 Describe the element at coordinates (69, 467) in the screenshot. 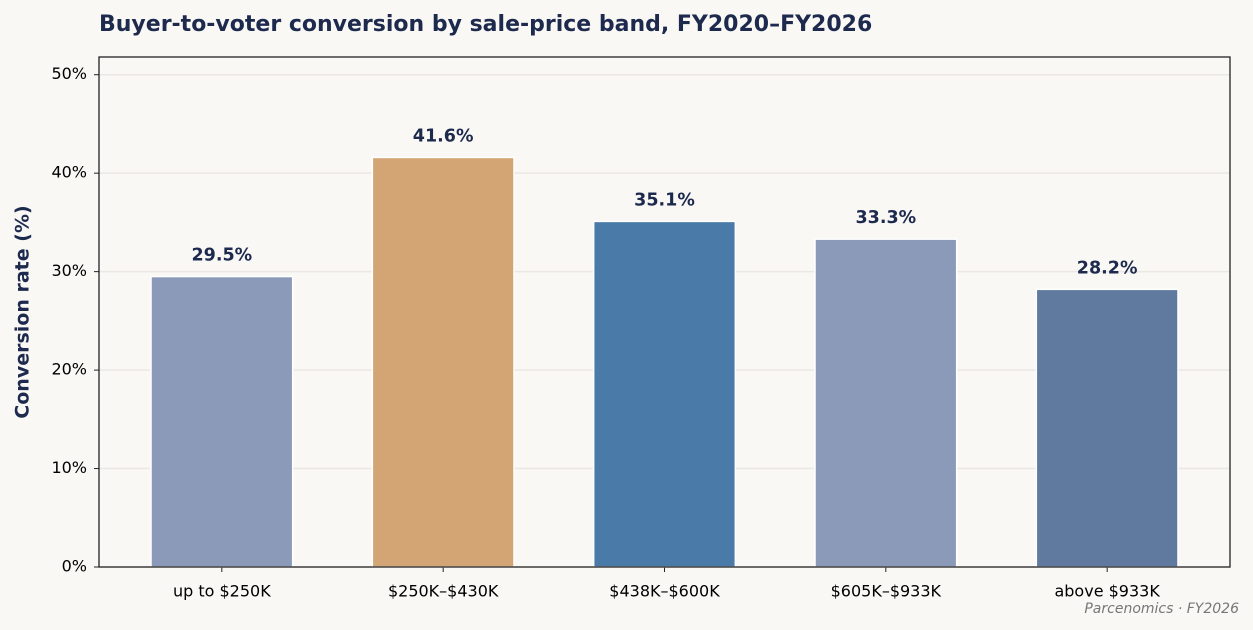

I see `y-tick-label: 10%` at that location.